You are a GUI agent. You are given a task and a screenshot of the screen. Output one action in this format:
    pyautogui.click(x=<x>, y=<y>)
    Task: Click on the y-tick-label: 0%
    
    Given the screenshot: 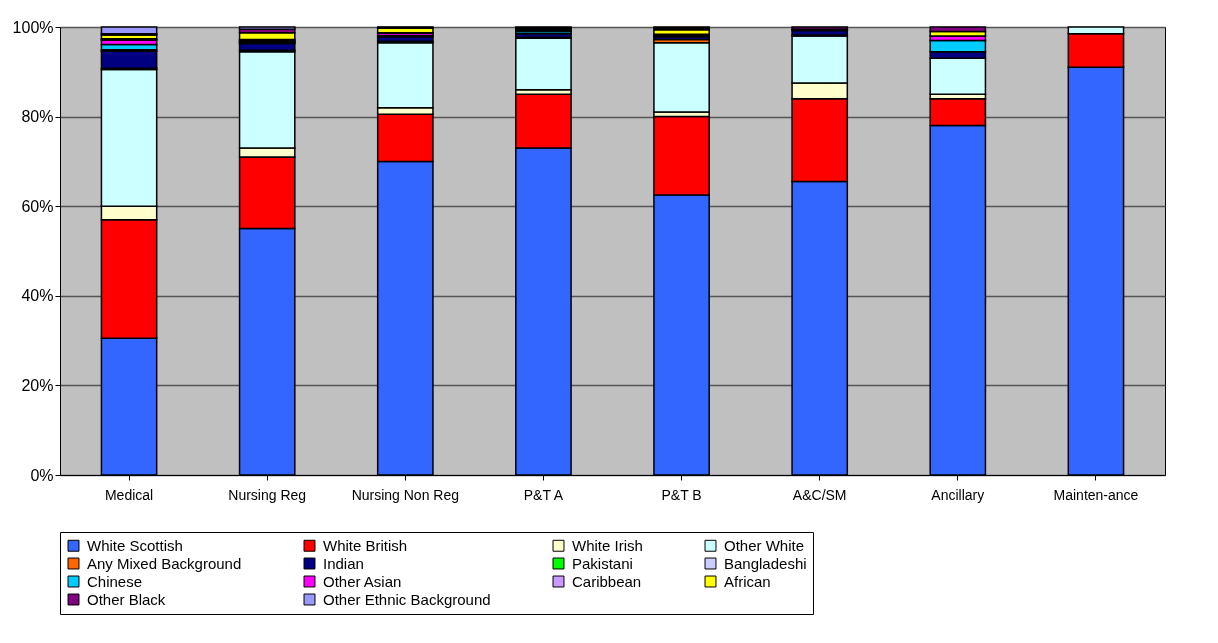 What is the action you would take?
    pyautogui.click(x=42, y=475)
    